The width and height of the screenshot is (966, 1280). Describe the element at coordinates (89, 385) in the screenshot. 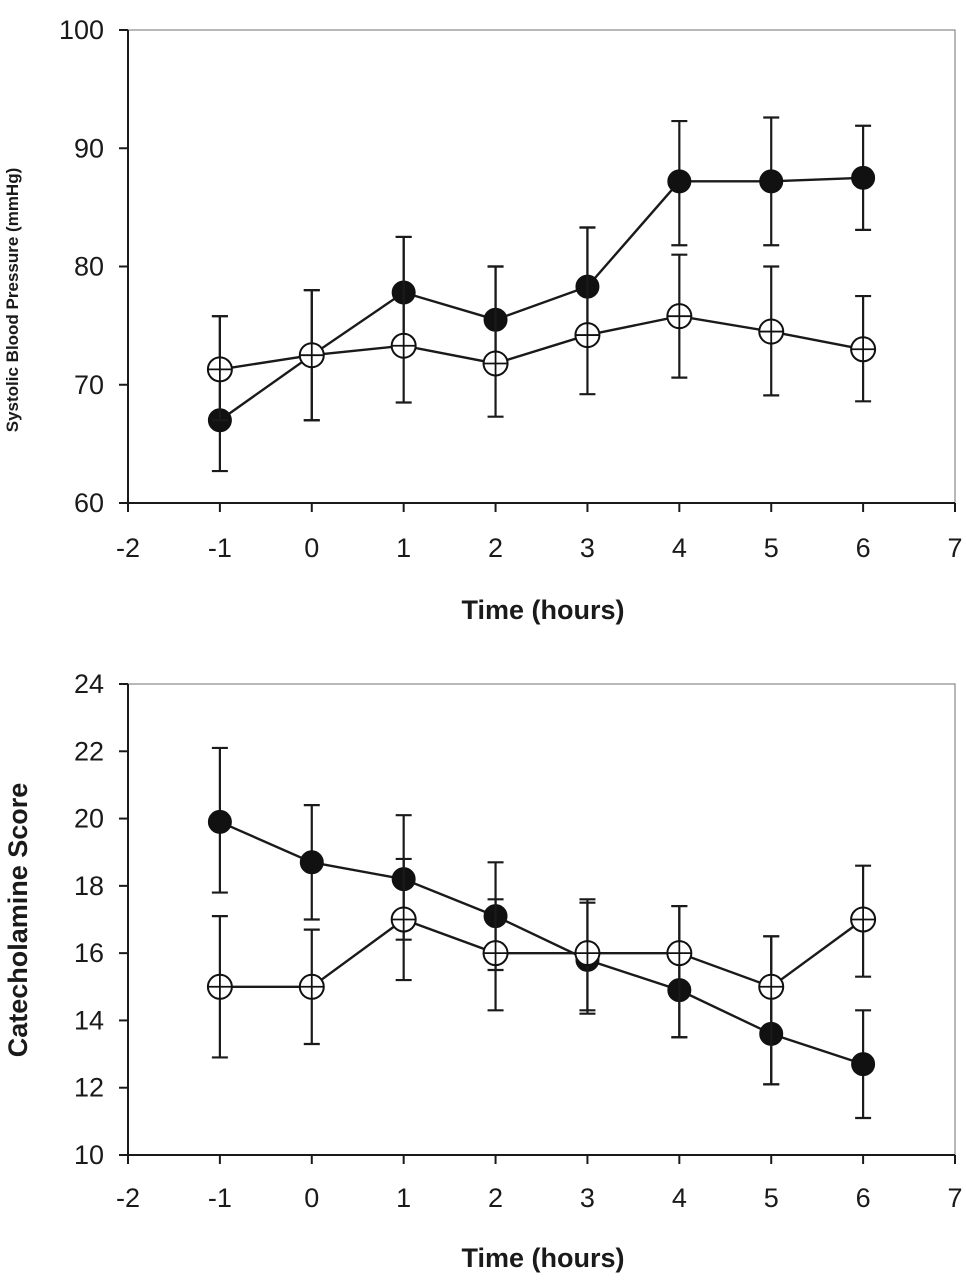

I see `y-tick-label: 70` at that location.